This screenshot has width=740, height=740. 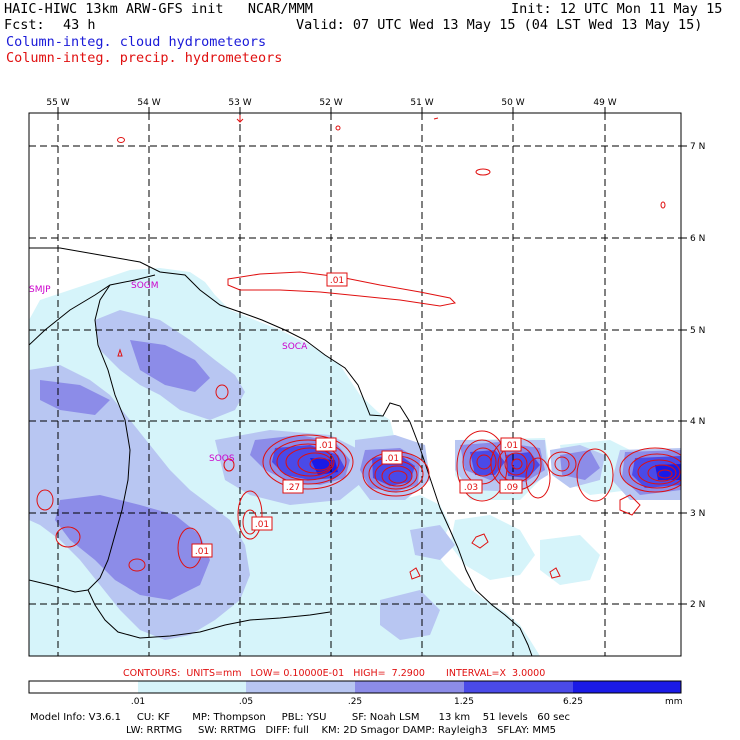 I want to click on header-fcst-value: 43 h, so click(x=79, y=25).